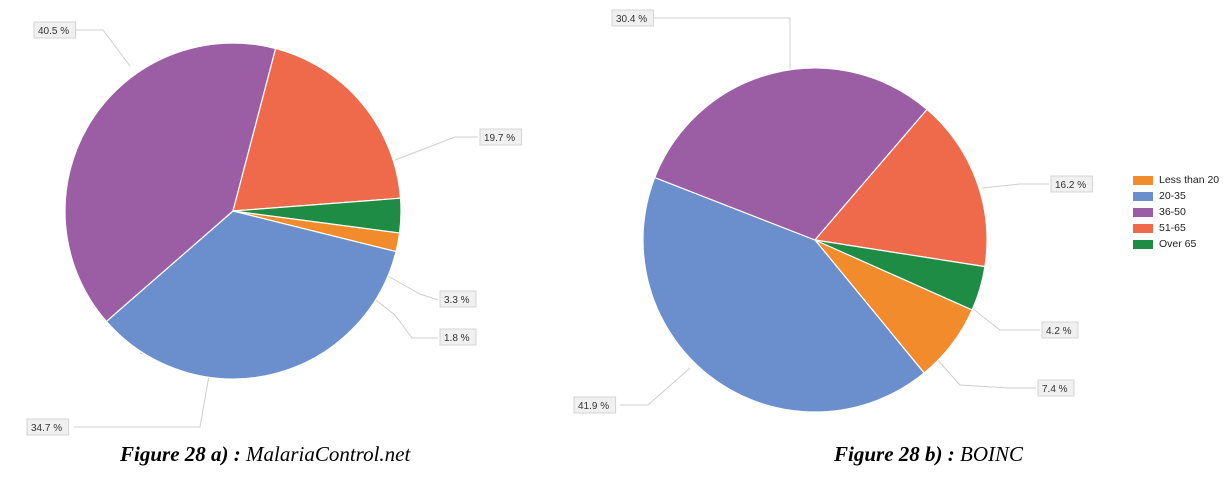 The image size is (1227, 488). I want to click on data-label-20-35: 41.9 %, so click(593, 406).